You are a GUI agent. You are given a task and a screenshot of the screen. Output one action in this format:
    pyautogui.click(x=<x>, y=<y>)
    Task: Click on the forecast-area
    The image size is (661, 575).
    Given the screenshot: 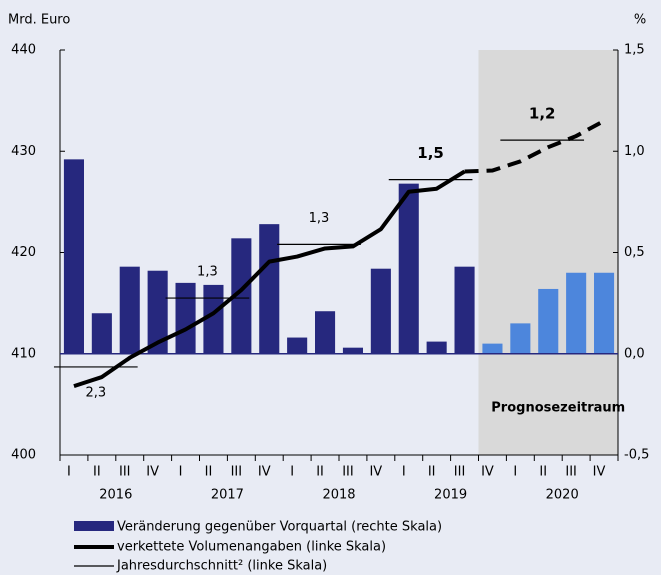 What is the action you would take?
    pyautogui.click(x=548, y=252)
    